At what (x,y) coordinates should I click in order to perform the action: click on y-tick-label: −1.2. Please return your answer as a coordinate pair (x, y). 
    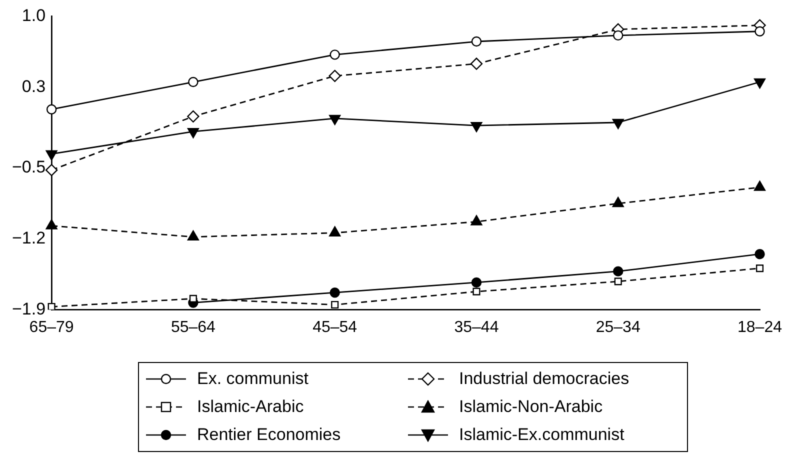
    Looking at the image, I should click on (29, 238).